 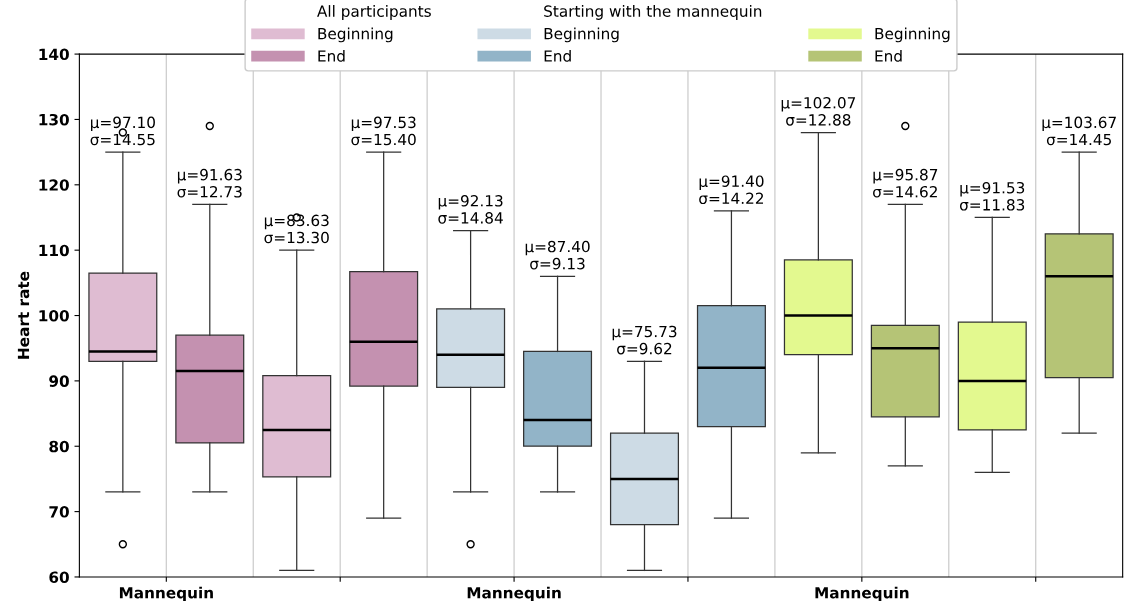 What do you see at coordinates (1079, 131) in the screenshot?
I see `annotation: μ=103.67 σ=14.45` at bounding box center [1079, 131].